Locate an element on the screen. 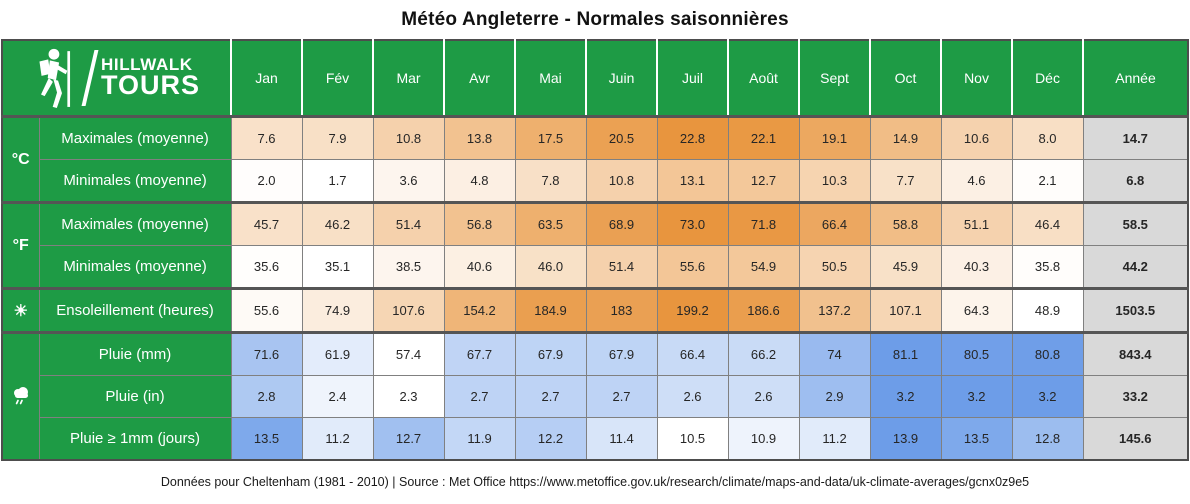  logo-cell: HILLWALK TOURS is located at coordinates (116, 78).